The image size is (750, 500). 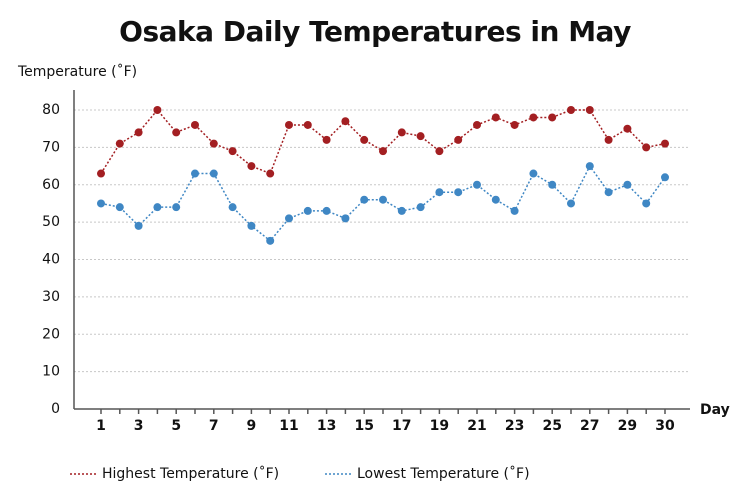 What do you see at coordinates (51, 372) in the screenshot?
I see `y-tick-label: 10` at bounding box center [51, 372].